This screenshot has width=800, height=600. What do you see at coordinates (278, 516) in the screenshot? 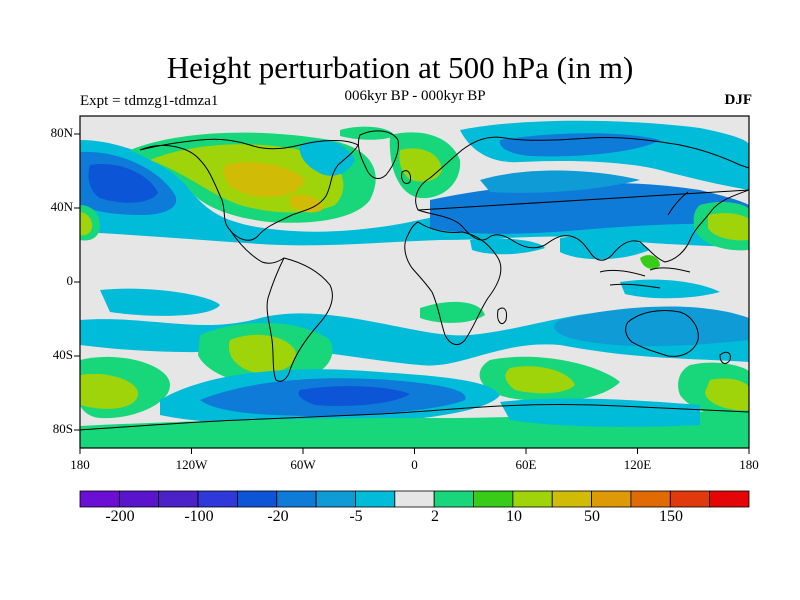
I see `colorbar-label: -20` at bounding box center [278, 516].